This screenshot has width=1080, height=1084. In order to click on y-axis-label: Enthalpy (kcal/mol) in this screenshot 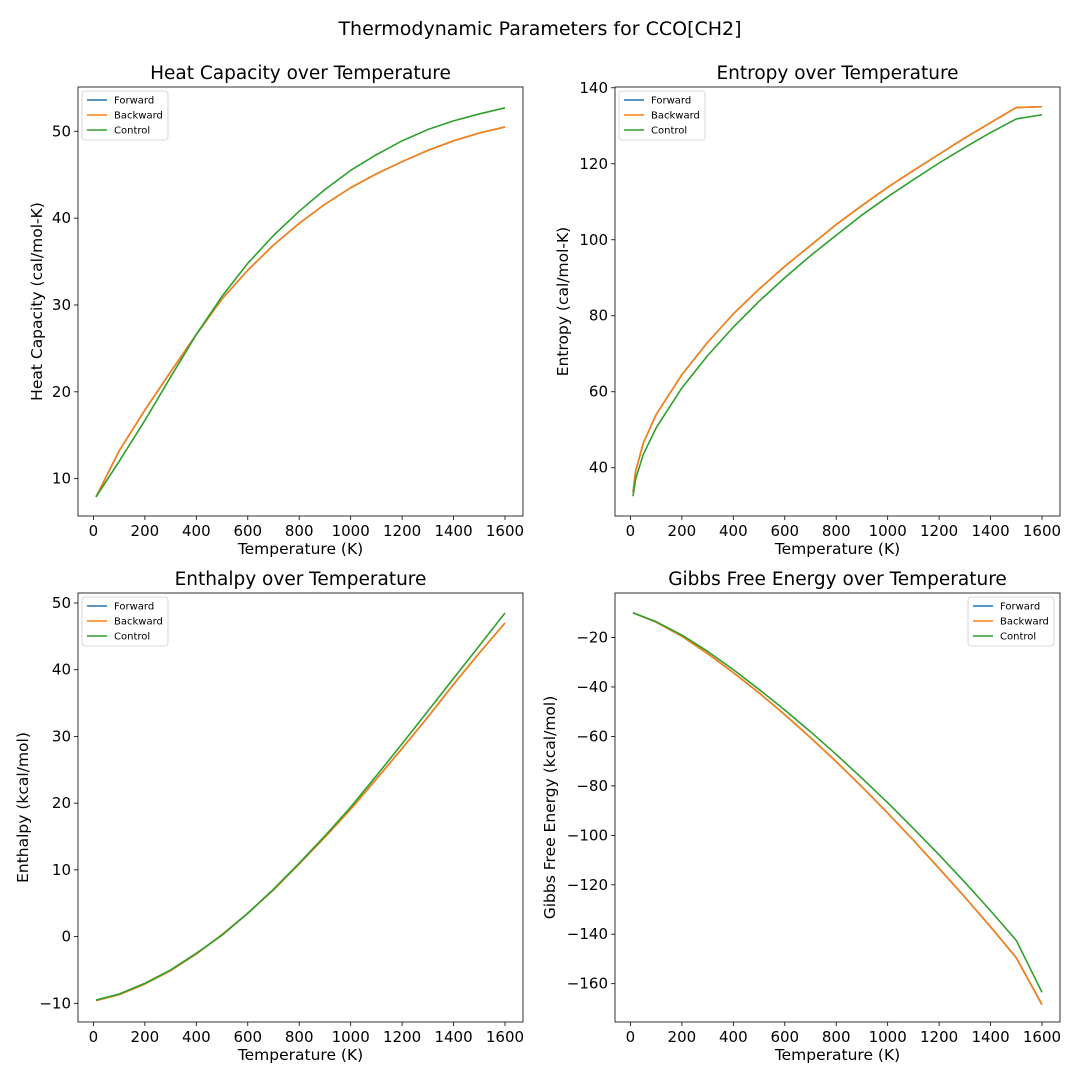, I will do `click(23, 807)`.